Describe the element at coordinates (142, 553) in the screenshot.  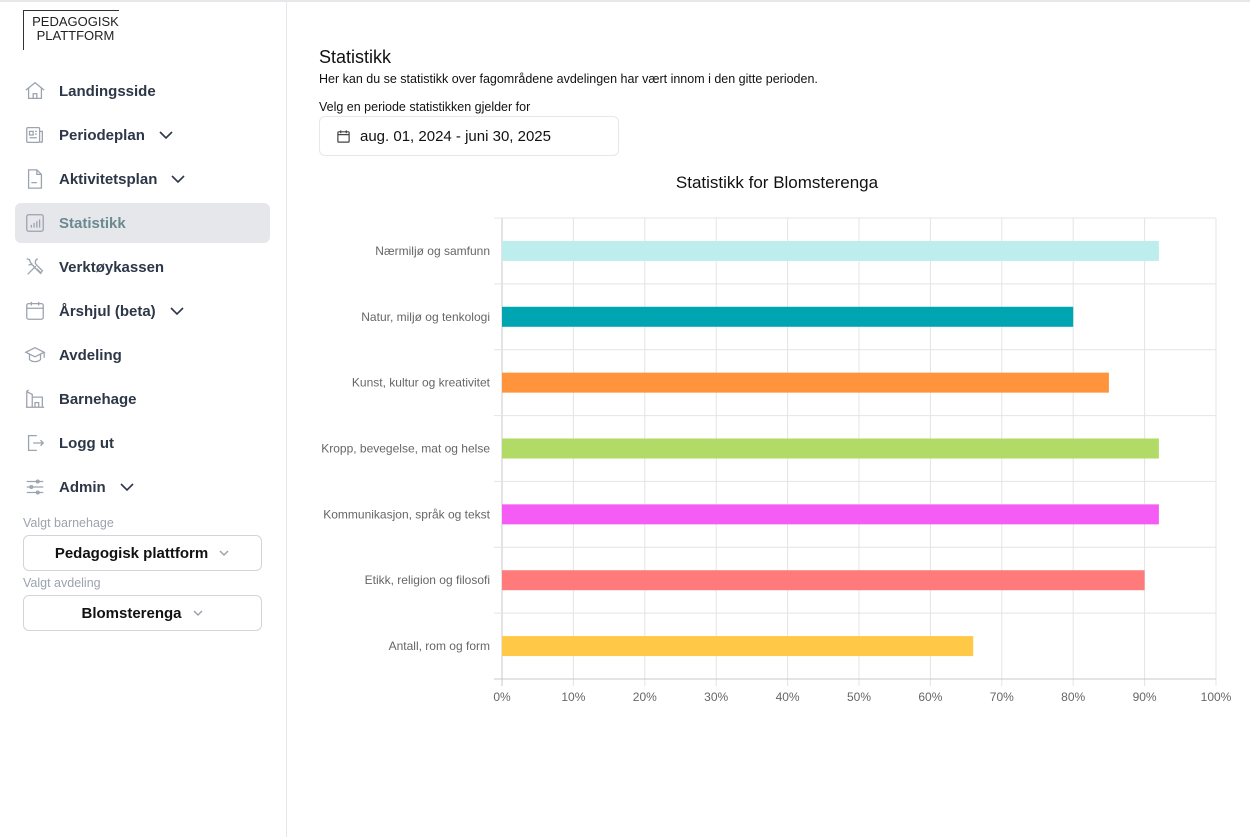
I see `kindergarten-select: Pedagogisk plattform` at that location.